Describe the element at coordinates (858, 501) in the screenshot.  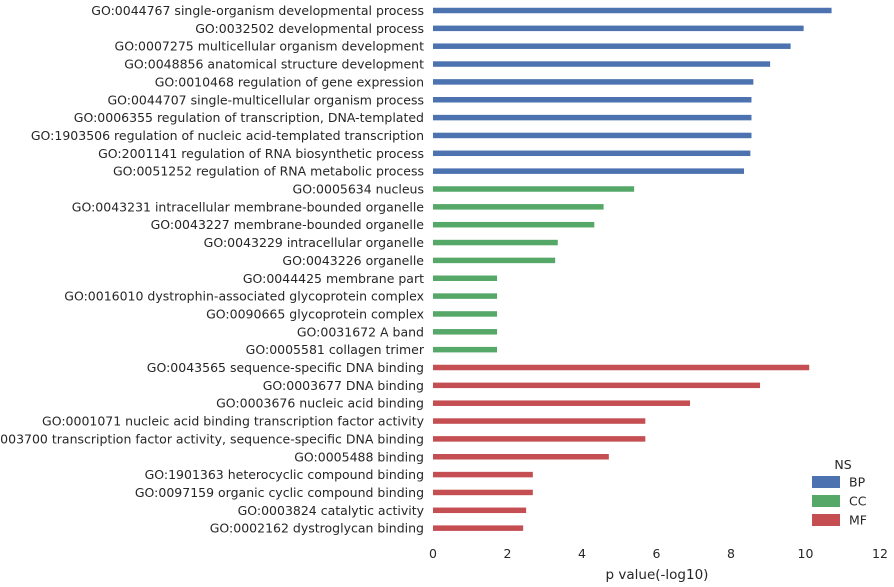
I see `legend-label-cc: CC` at that location.